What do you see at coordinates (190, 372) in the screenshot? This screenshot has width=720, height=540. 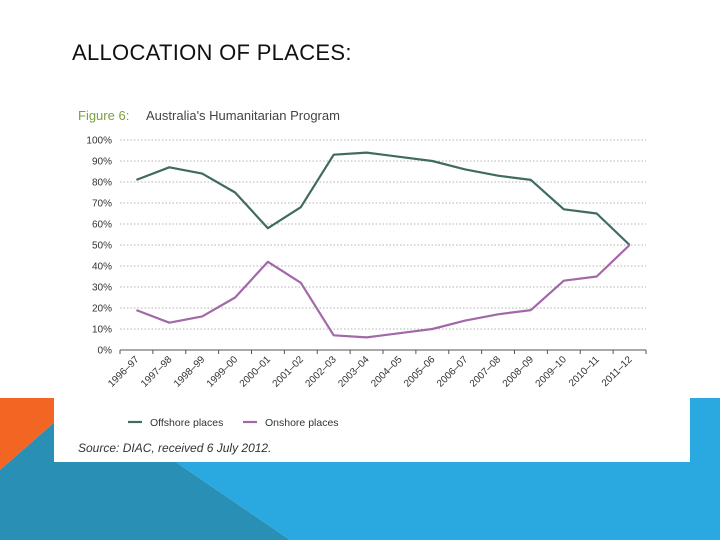 I see `x-tick-label: 1998–99` at bounding box center [190, 372].